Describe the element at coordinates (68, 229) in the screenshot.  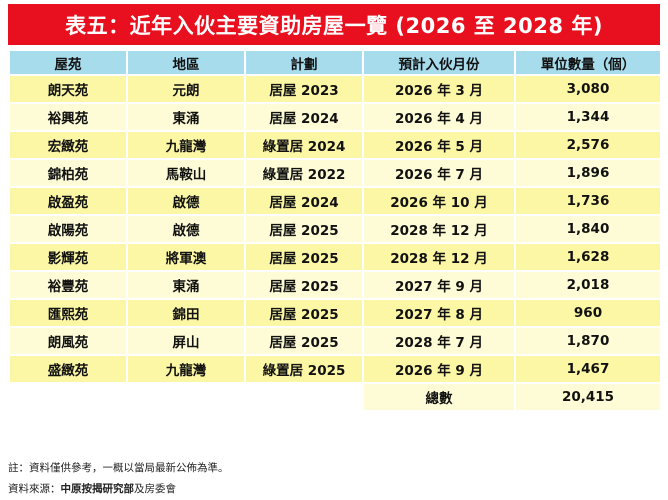
I see `cell-estate: 啟陽苑` at that location.